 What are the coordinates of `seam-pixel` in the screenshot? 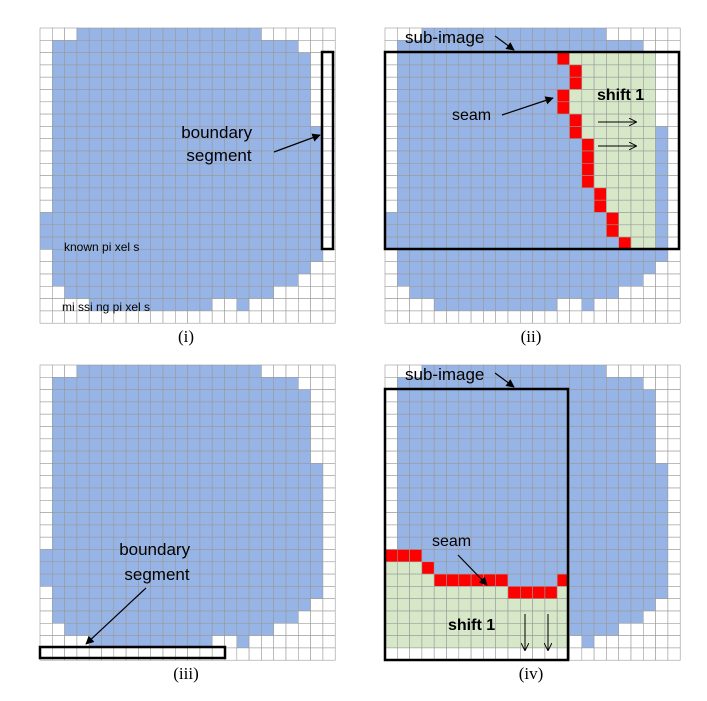 It's located at (588, 157).